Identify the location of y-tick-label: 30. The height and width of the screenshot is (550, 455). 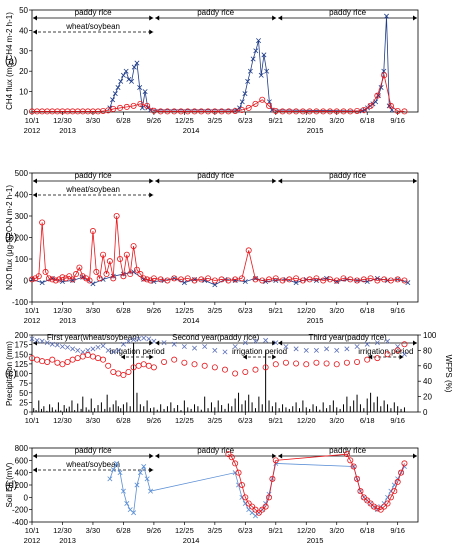
(23, 51).